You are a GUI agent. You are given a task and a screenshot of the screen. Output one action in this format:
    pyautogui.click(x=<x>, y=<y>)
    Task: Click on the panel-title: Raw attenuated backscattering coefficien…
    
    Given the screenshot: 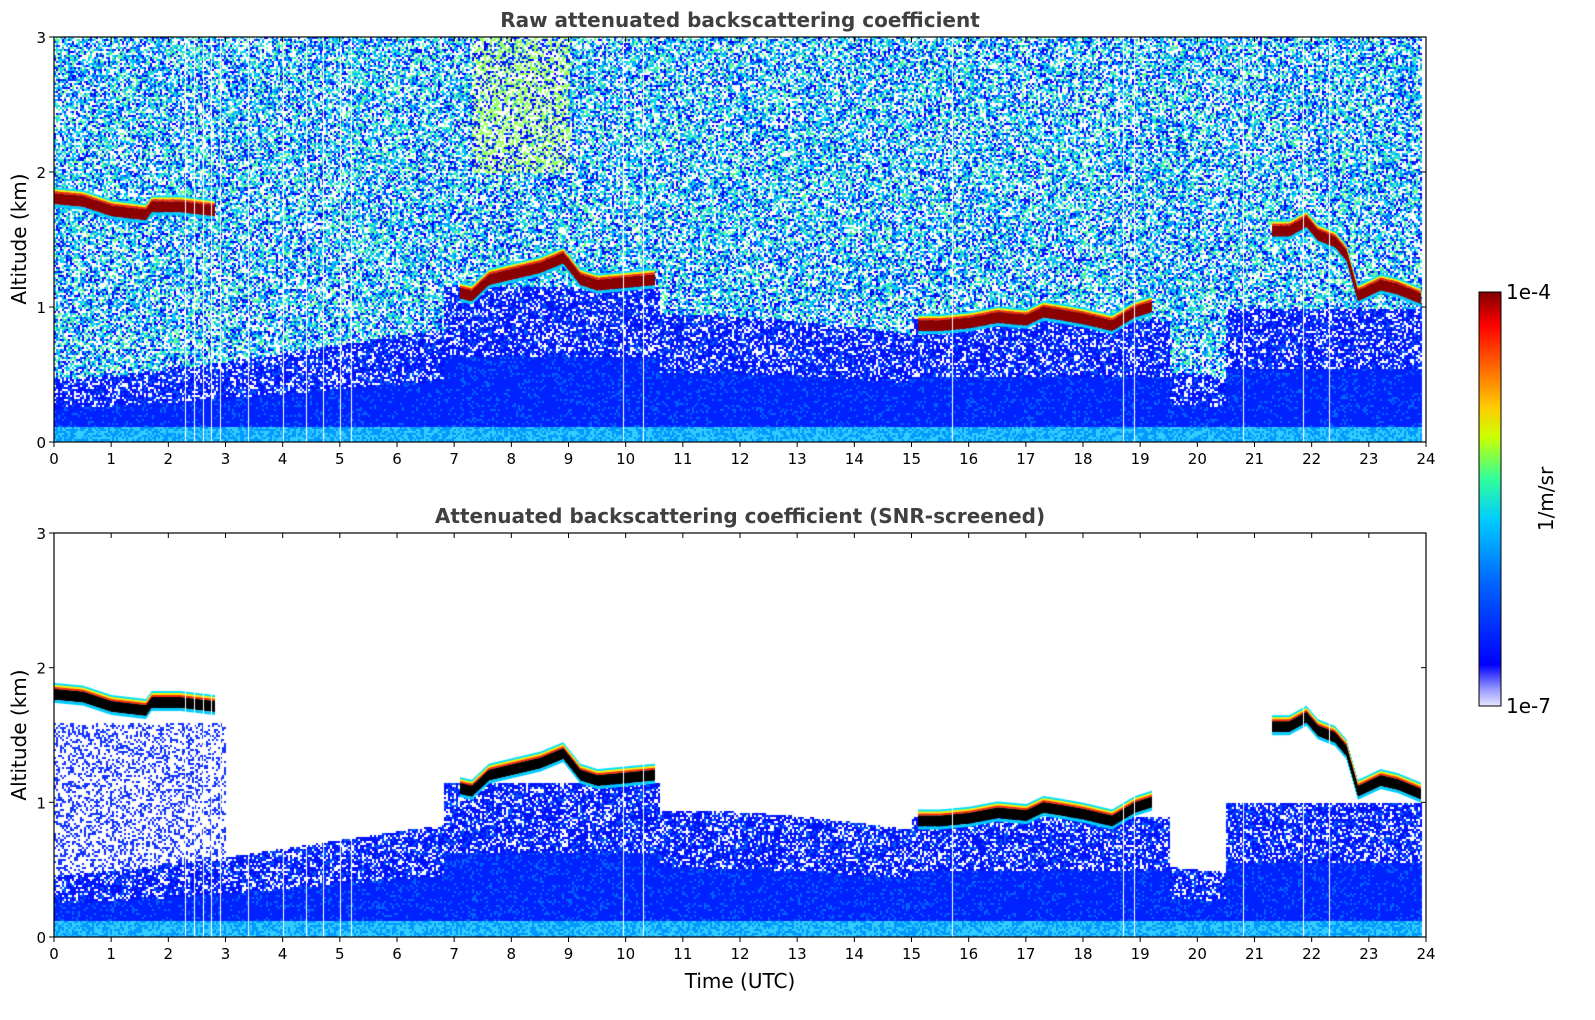 What is the action you would take?
    pyautogui.click(x=740, y=20)
    